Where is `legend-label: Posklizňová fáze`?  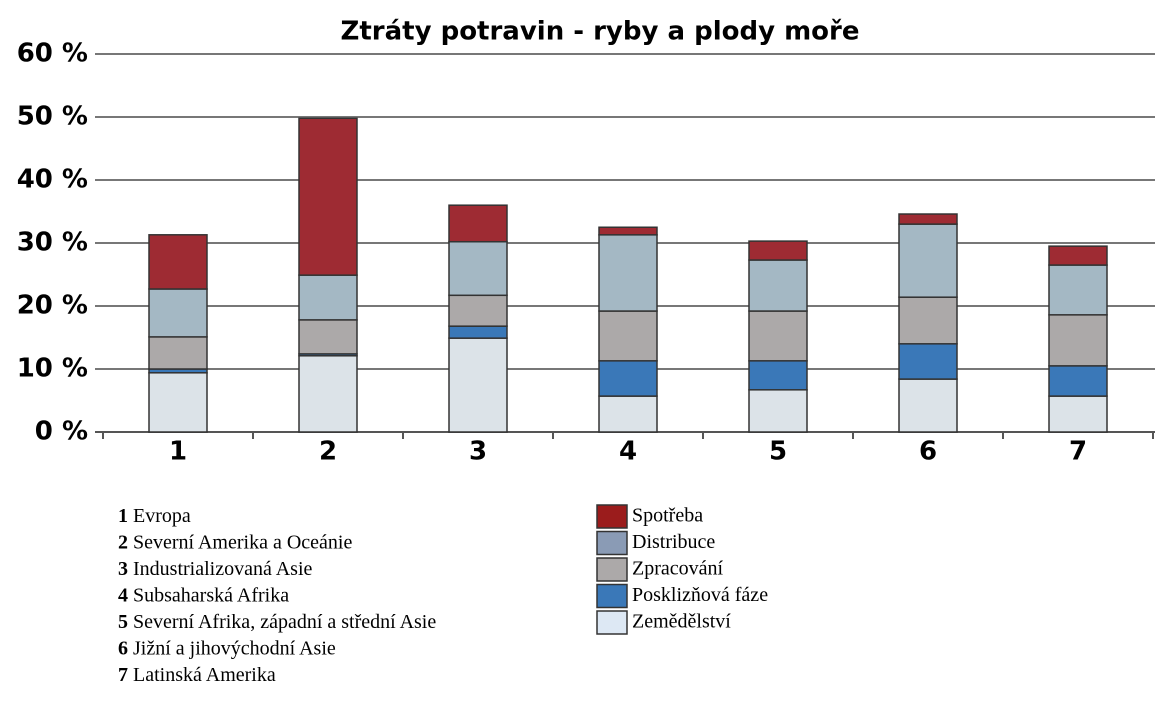 legend-label: Posklizňová fáze is located at coordinates (700, 595).